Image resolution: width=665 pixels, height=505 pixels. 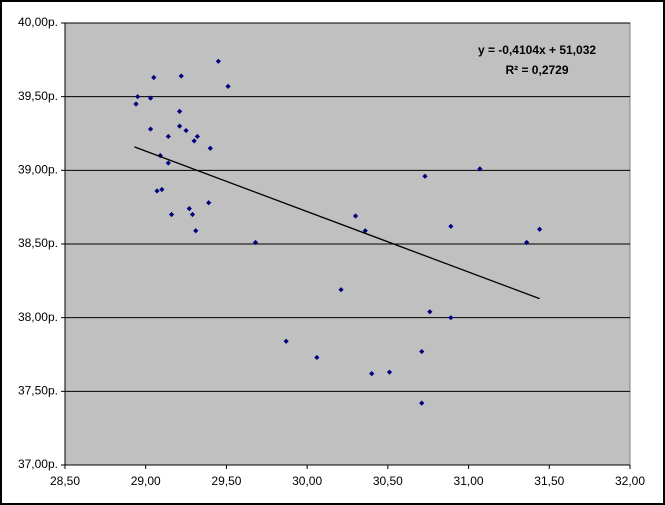 I want to click on x-tick-label: 29,00, so click(x=146, y=481).